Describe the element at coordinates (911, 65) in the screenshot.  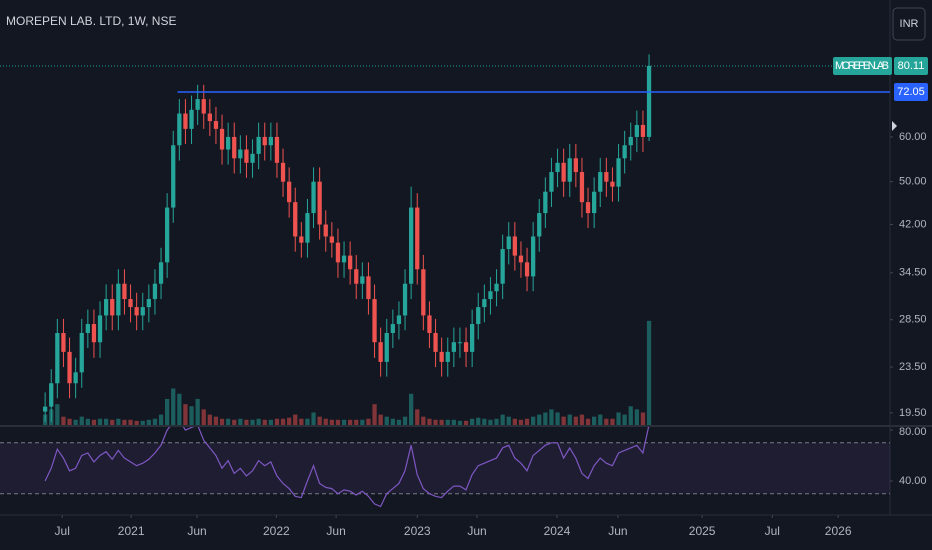
I see `last-price-tag` at that location.